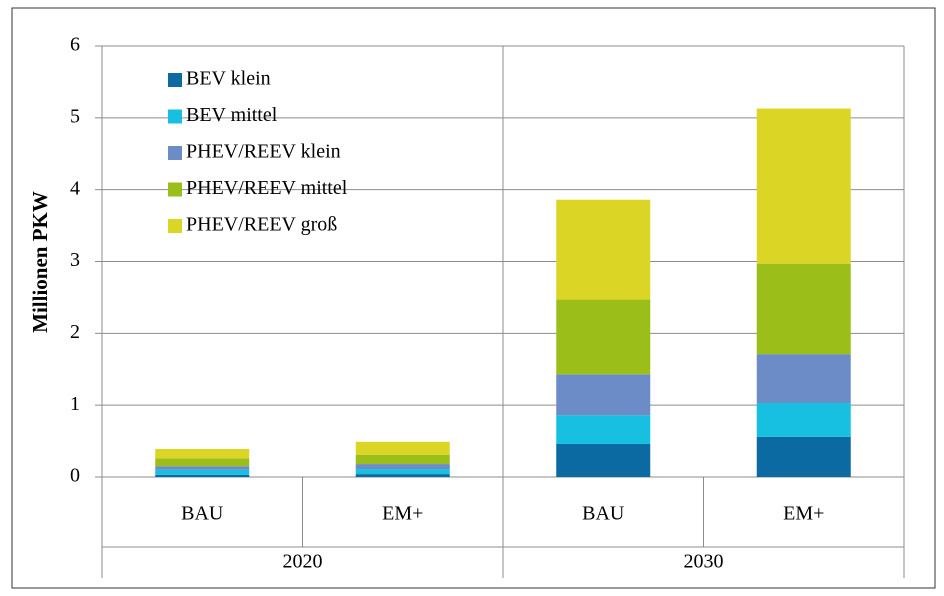 Image resolution: width=944 pixels, height=596 pixels. What do you see at coordinates (75, 476) in the screenshot?
I see `y-tick-label: 0` at bounding box center [75, 476].